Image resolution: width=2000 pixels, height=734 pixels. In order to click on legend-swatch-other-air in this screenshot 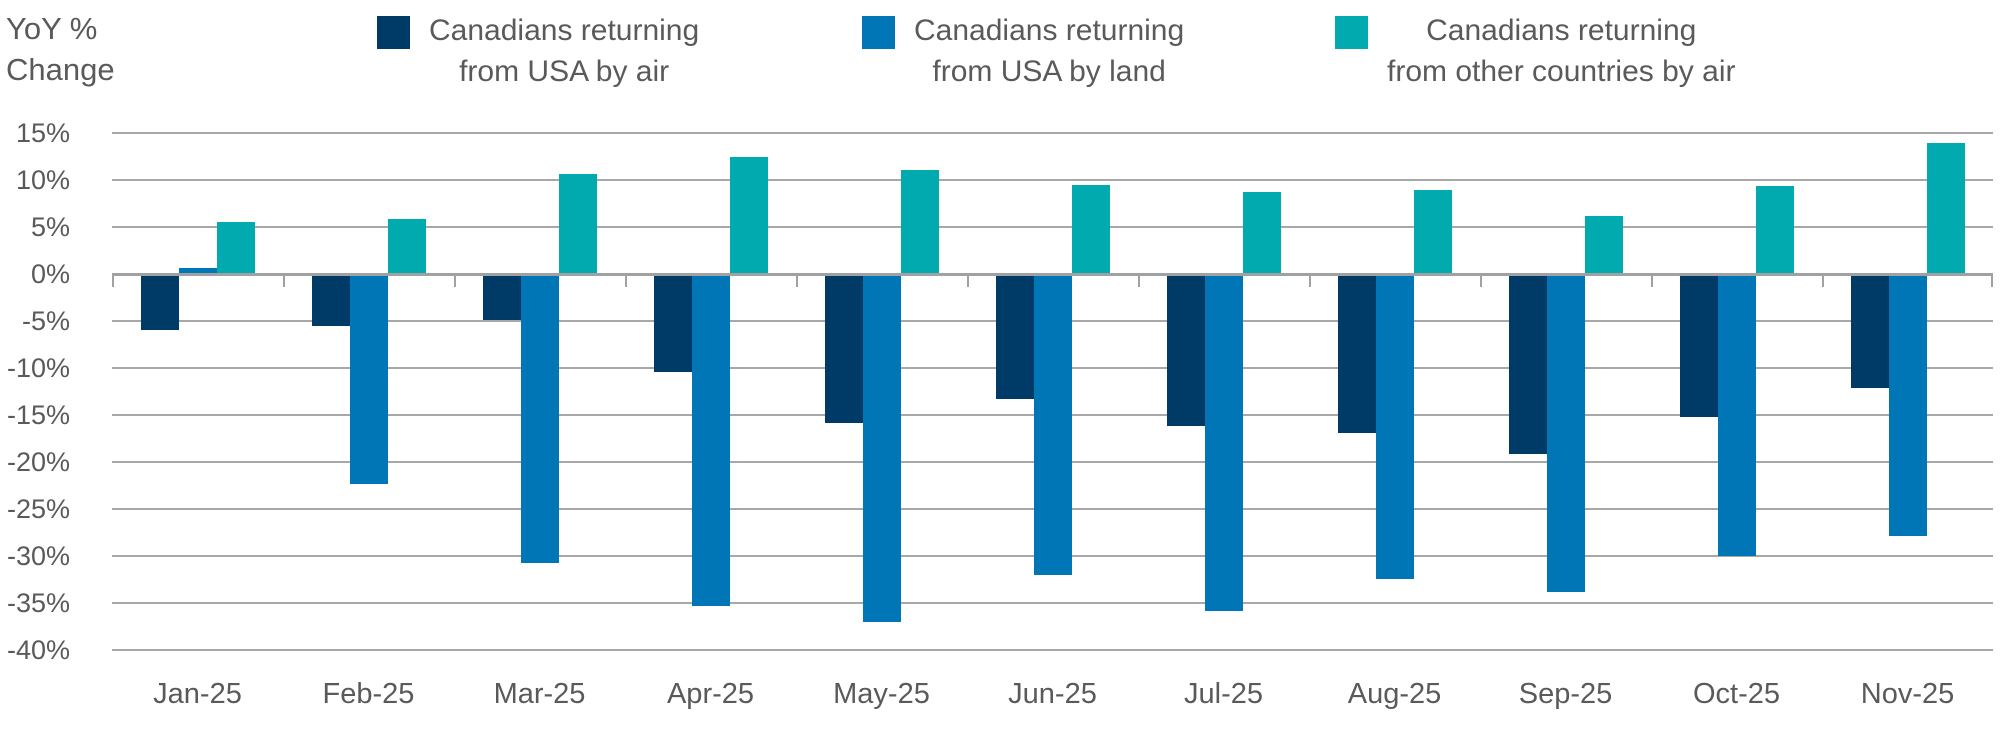, I will do `click(1351, 32)`.